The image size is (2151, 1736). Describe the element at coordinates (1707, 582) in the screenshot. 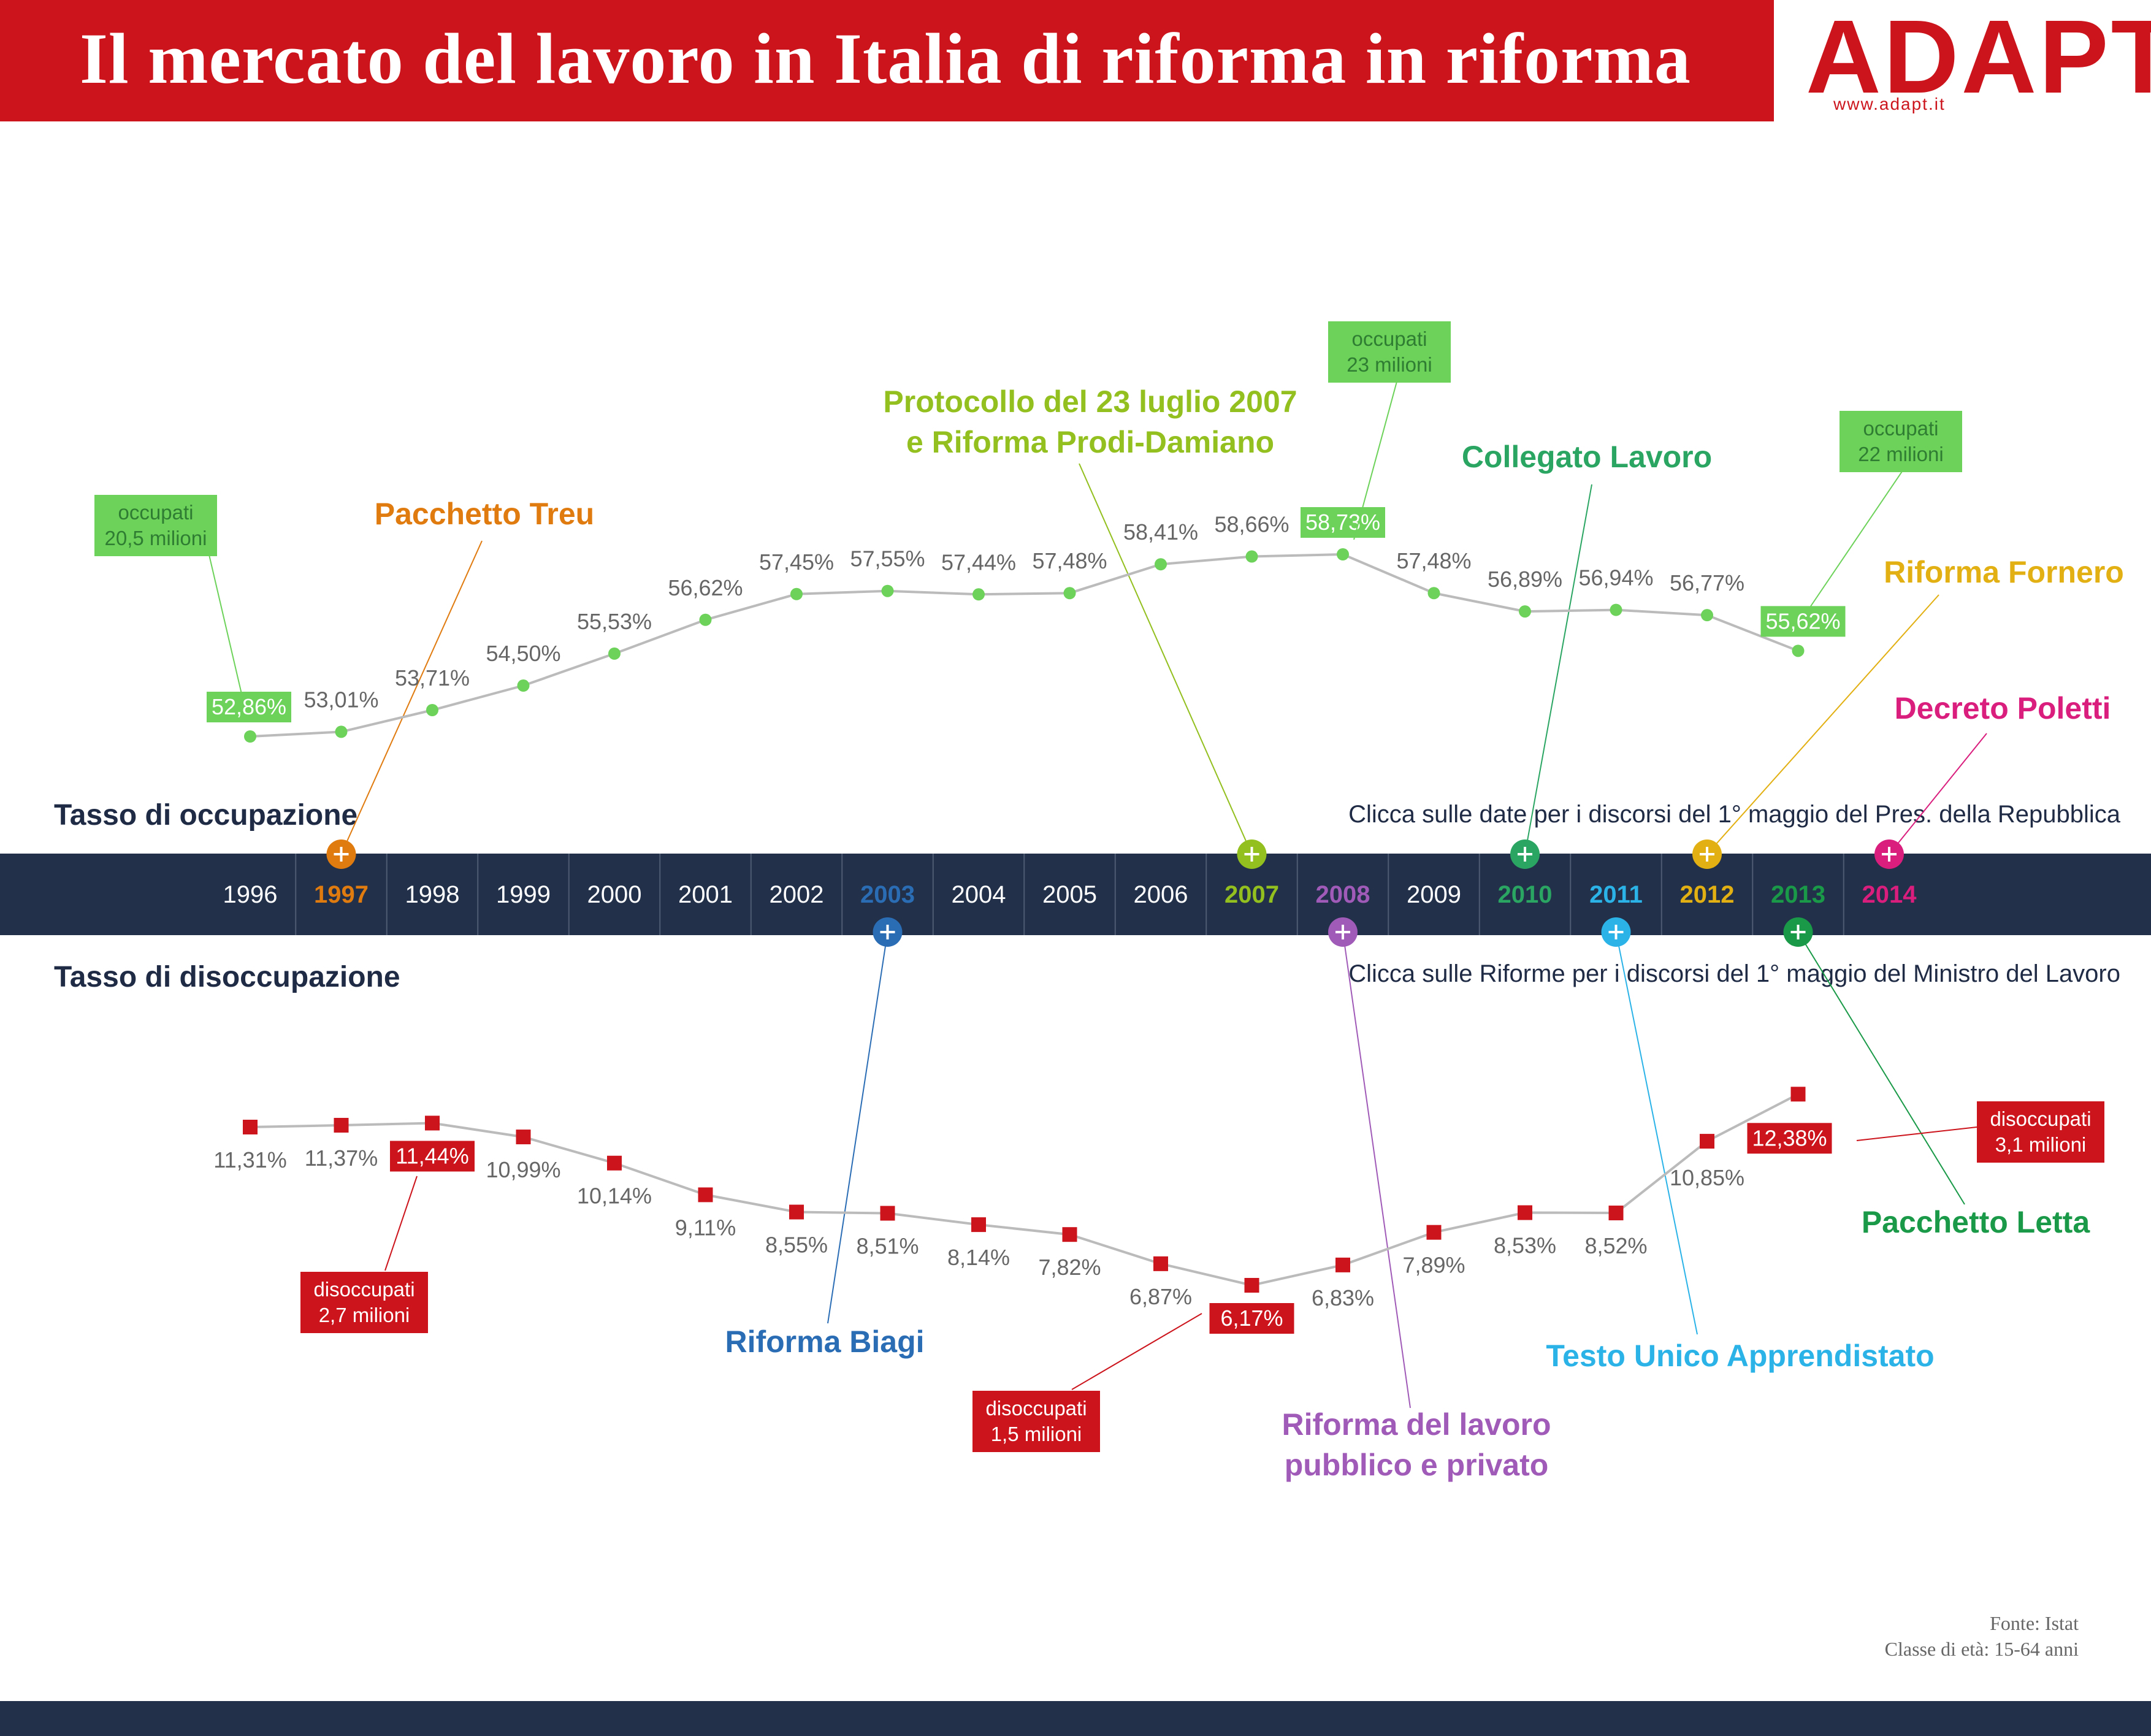

I see `employment-value-label: 56,77%` at that location.